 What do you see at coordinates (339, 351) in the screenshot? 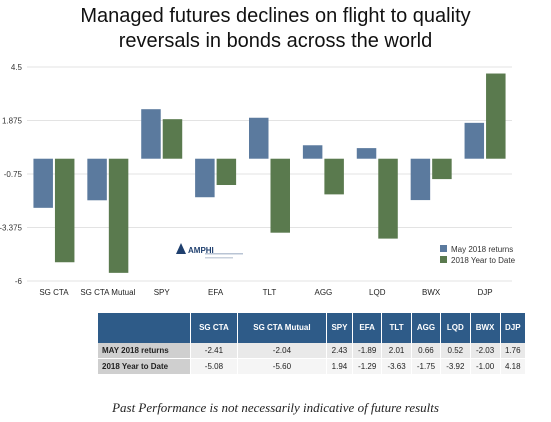
I see `table-cell: 2.43` at bounding box center [339, 351].